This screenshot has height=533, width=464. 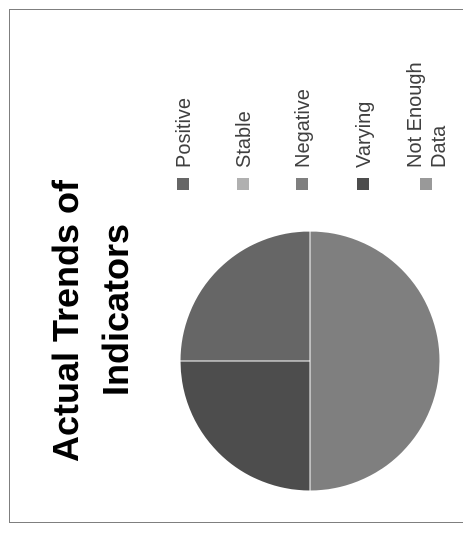 I want to click on legend-label-not-enough-data-line-2: Data, so click(x=439, y=146).